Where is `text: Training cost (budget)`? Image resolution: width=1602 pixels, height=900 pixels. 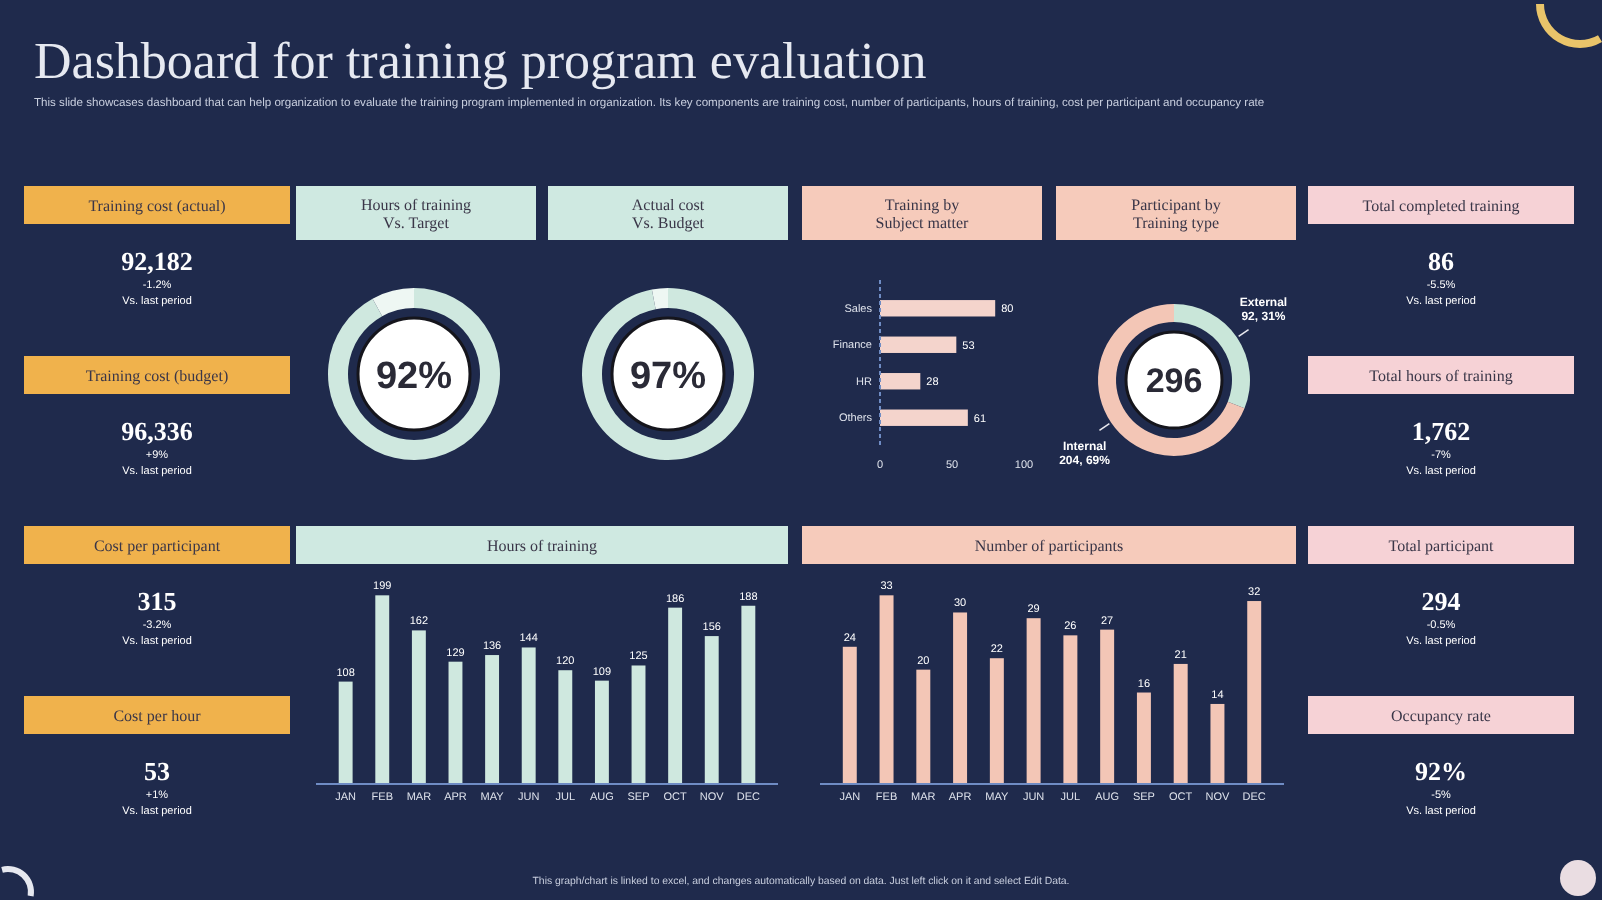
text: Training cost (budget) is located at coordinates (157, 376).